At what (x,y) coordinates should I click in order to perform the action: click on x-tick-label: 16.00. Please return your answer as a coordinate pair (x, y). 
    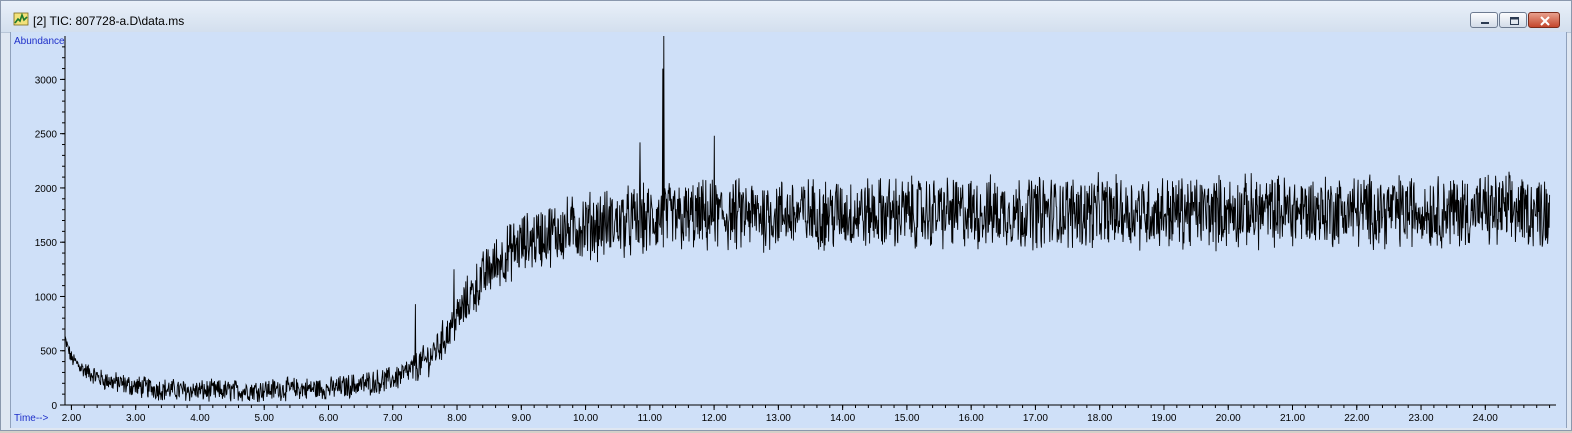
    Looking at the image, I should click on (971, 418).